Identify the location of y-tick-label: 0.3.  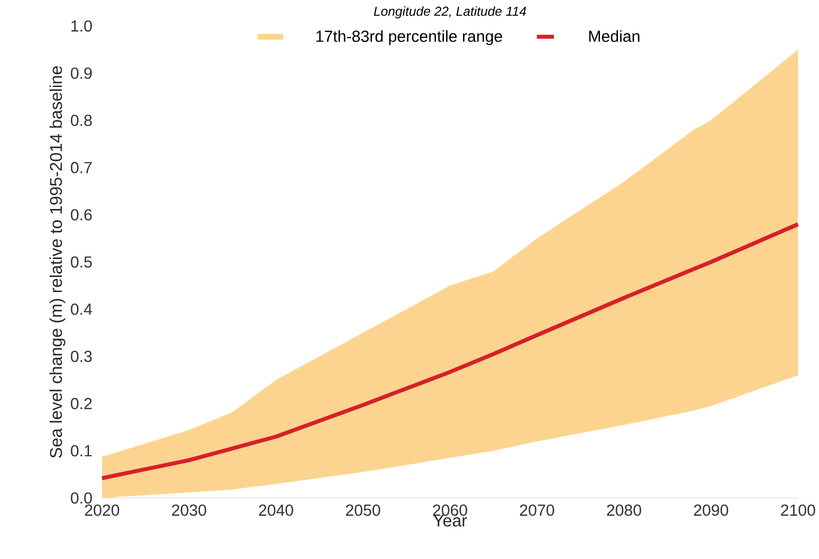
(81, 356).